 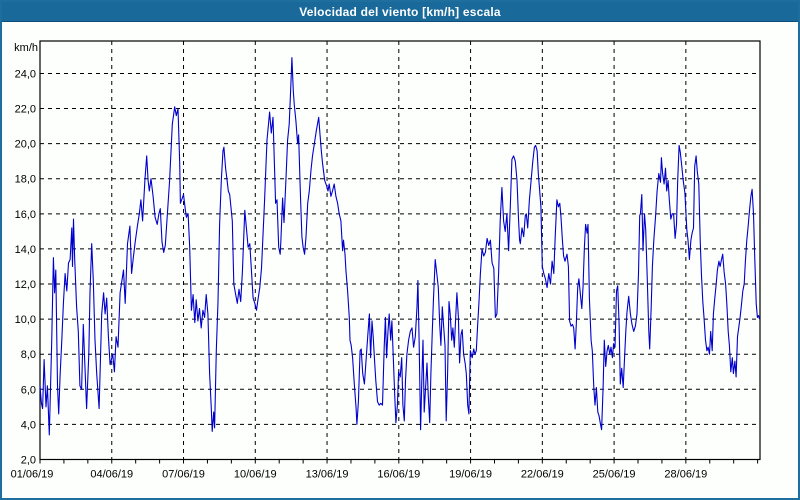 I want to click on x-axis-label: 07/06/19, so click(x=183, y=475).